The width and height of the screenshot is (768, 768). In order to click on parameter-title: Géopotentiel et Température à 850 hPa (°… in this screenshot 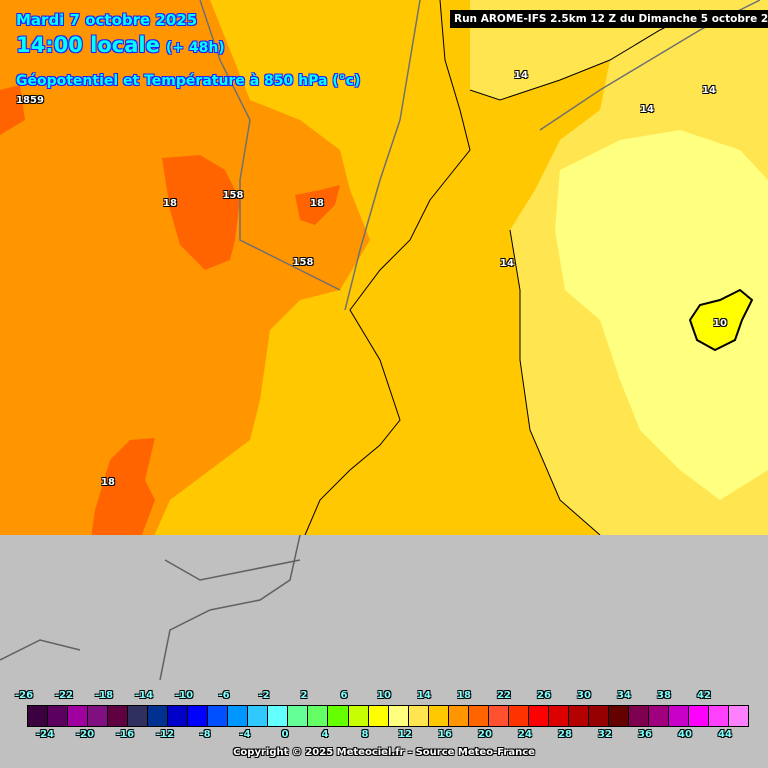, I will do `click(188, 81)`.